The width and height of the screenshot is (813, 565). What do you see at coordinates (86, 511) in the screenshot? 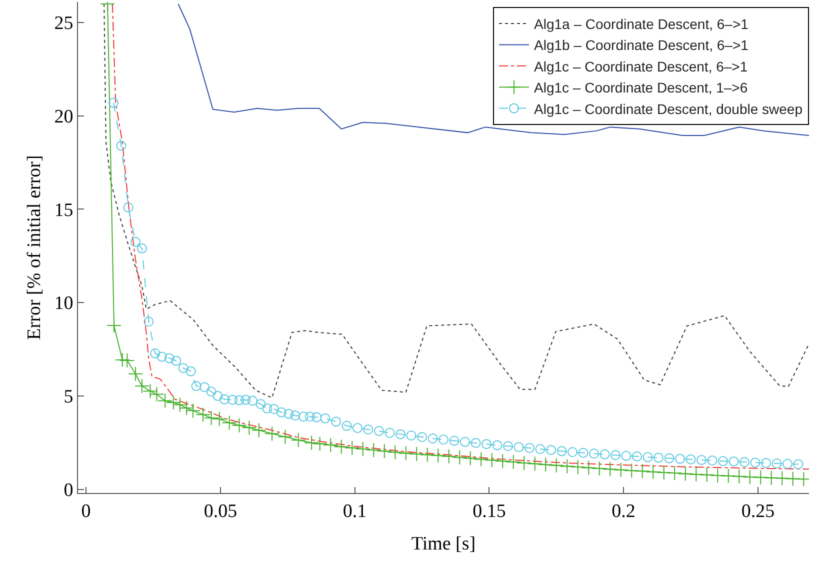
I see `x-tick-label: 0` at bounding box center [86, 511].